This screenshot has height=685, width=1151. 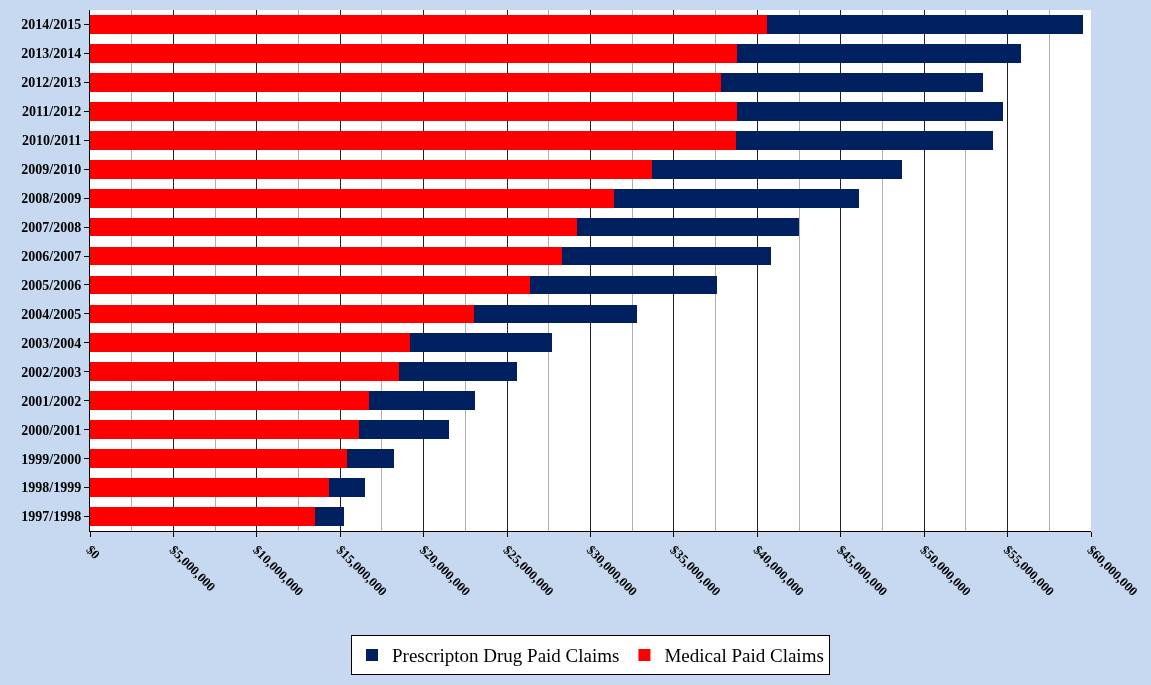 I want to click on y-tick-label: 2003/2004, so click(x=51, y=343).